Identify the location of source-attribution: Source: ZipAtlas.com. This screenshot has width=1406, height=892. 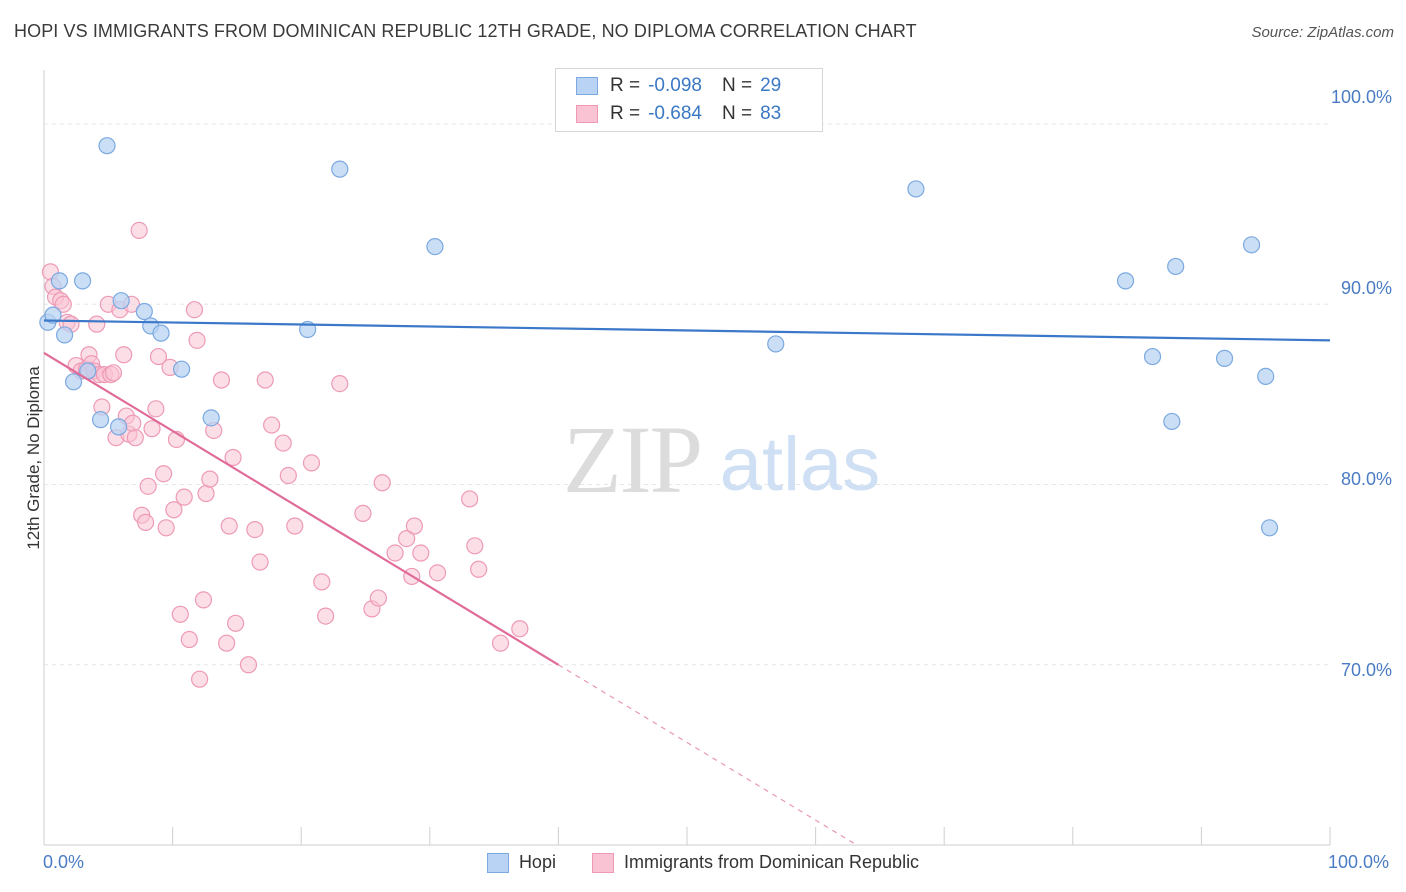
(1322, 32).